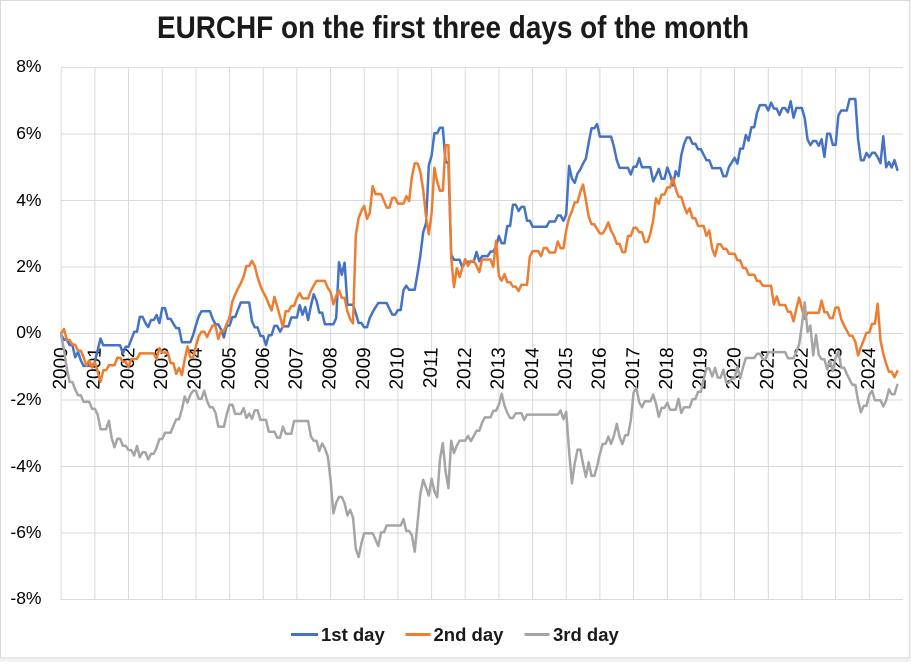  I want to click on svg-text: 2000, so click(61, 368).